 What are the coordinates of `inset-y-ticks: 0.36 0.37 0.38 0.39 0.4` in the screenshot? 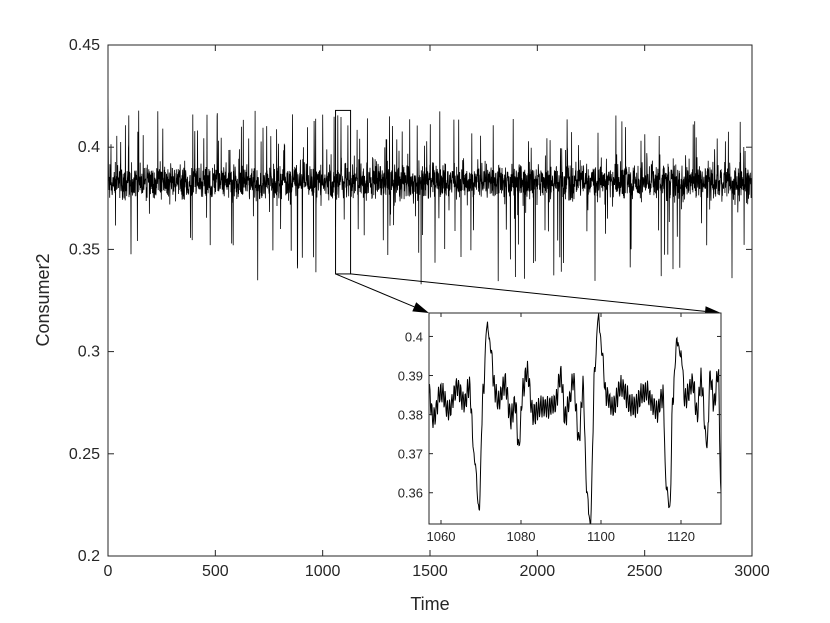 It's located at (559, 415).